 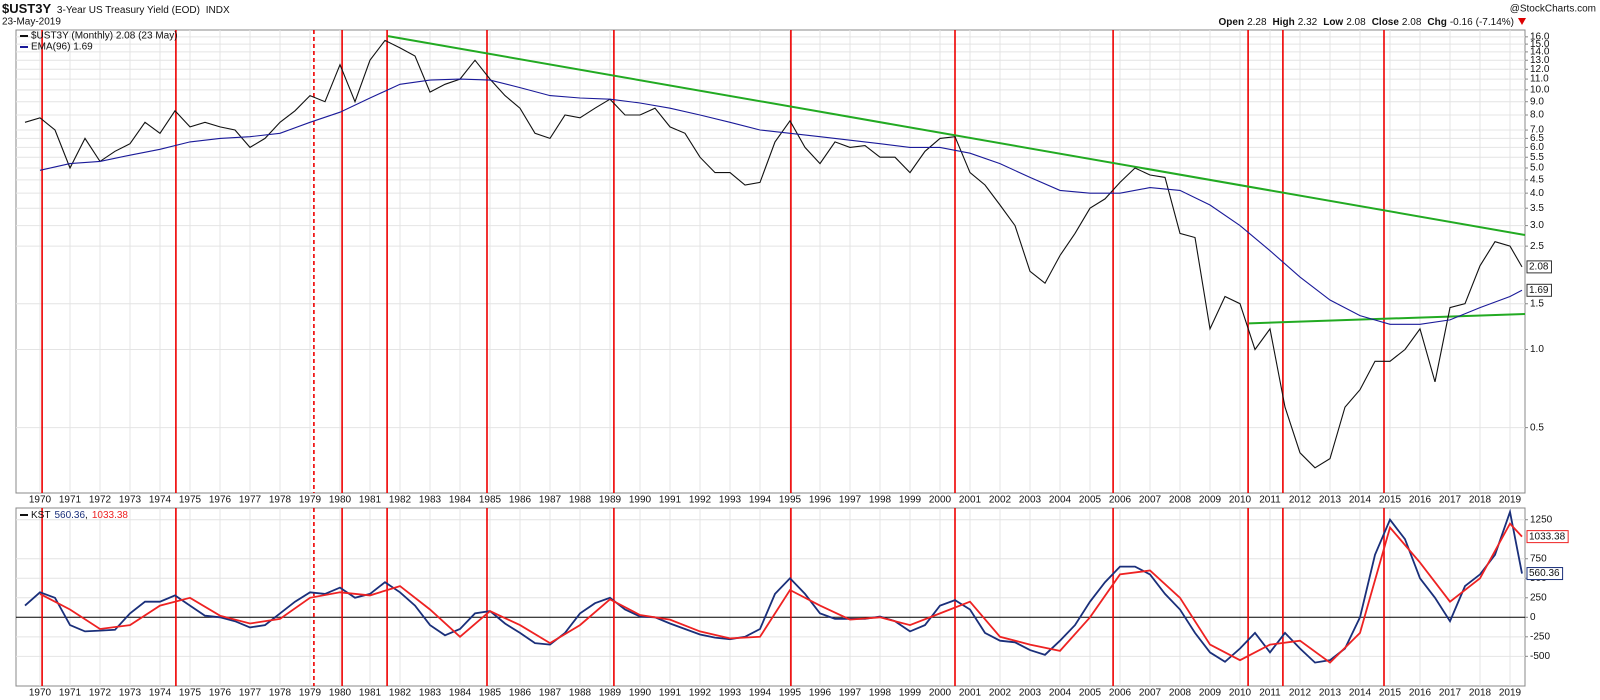 What do you see at coordinates (1000, 693) in the screenshot?
I see `x-tick-label: 2002` at bounding box center [1000, 693].